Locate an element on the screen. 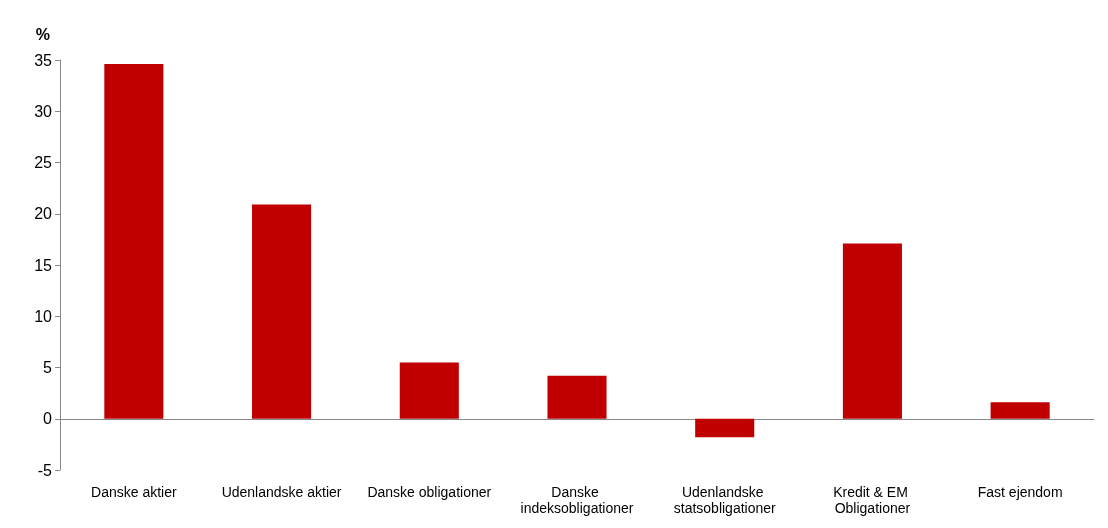  x-tick-label: Danske obligationer is located at coordinates (429, 492).